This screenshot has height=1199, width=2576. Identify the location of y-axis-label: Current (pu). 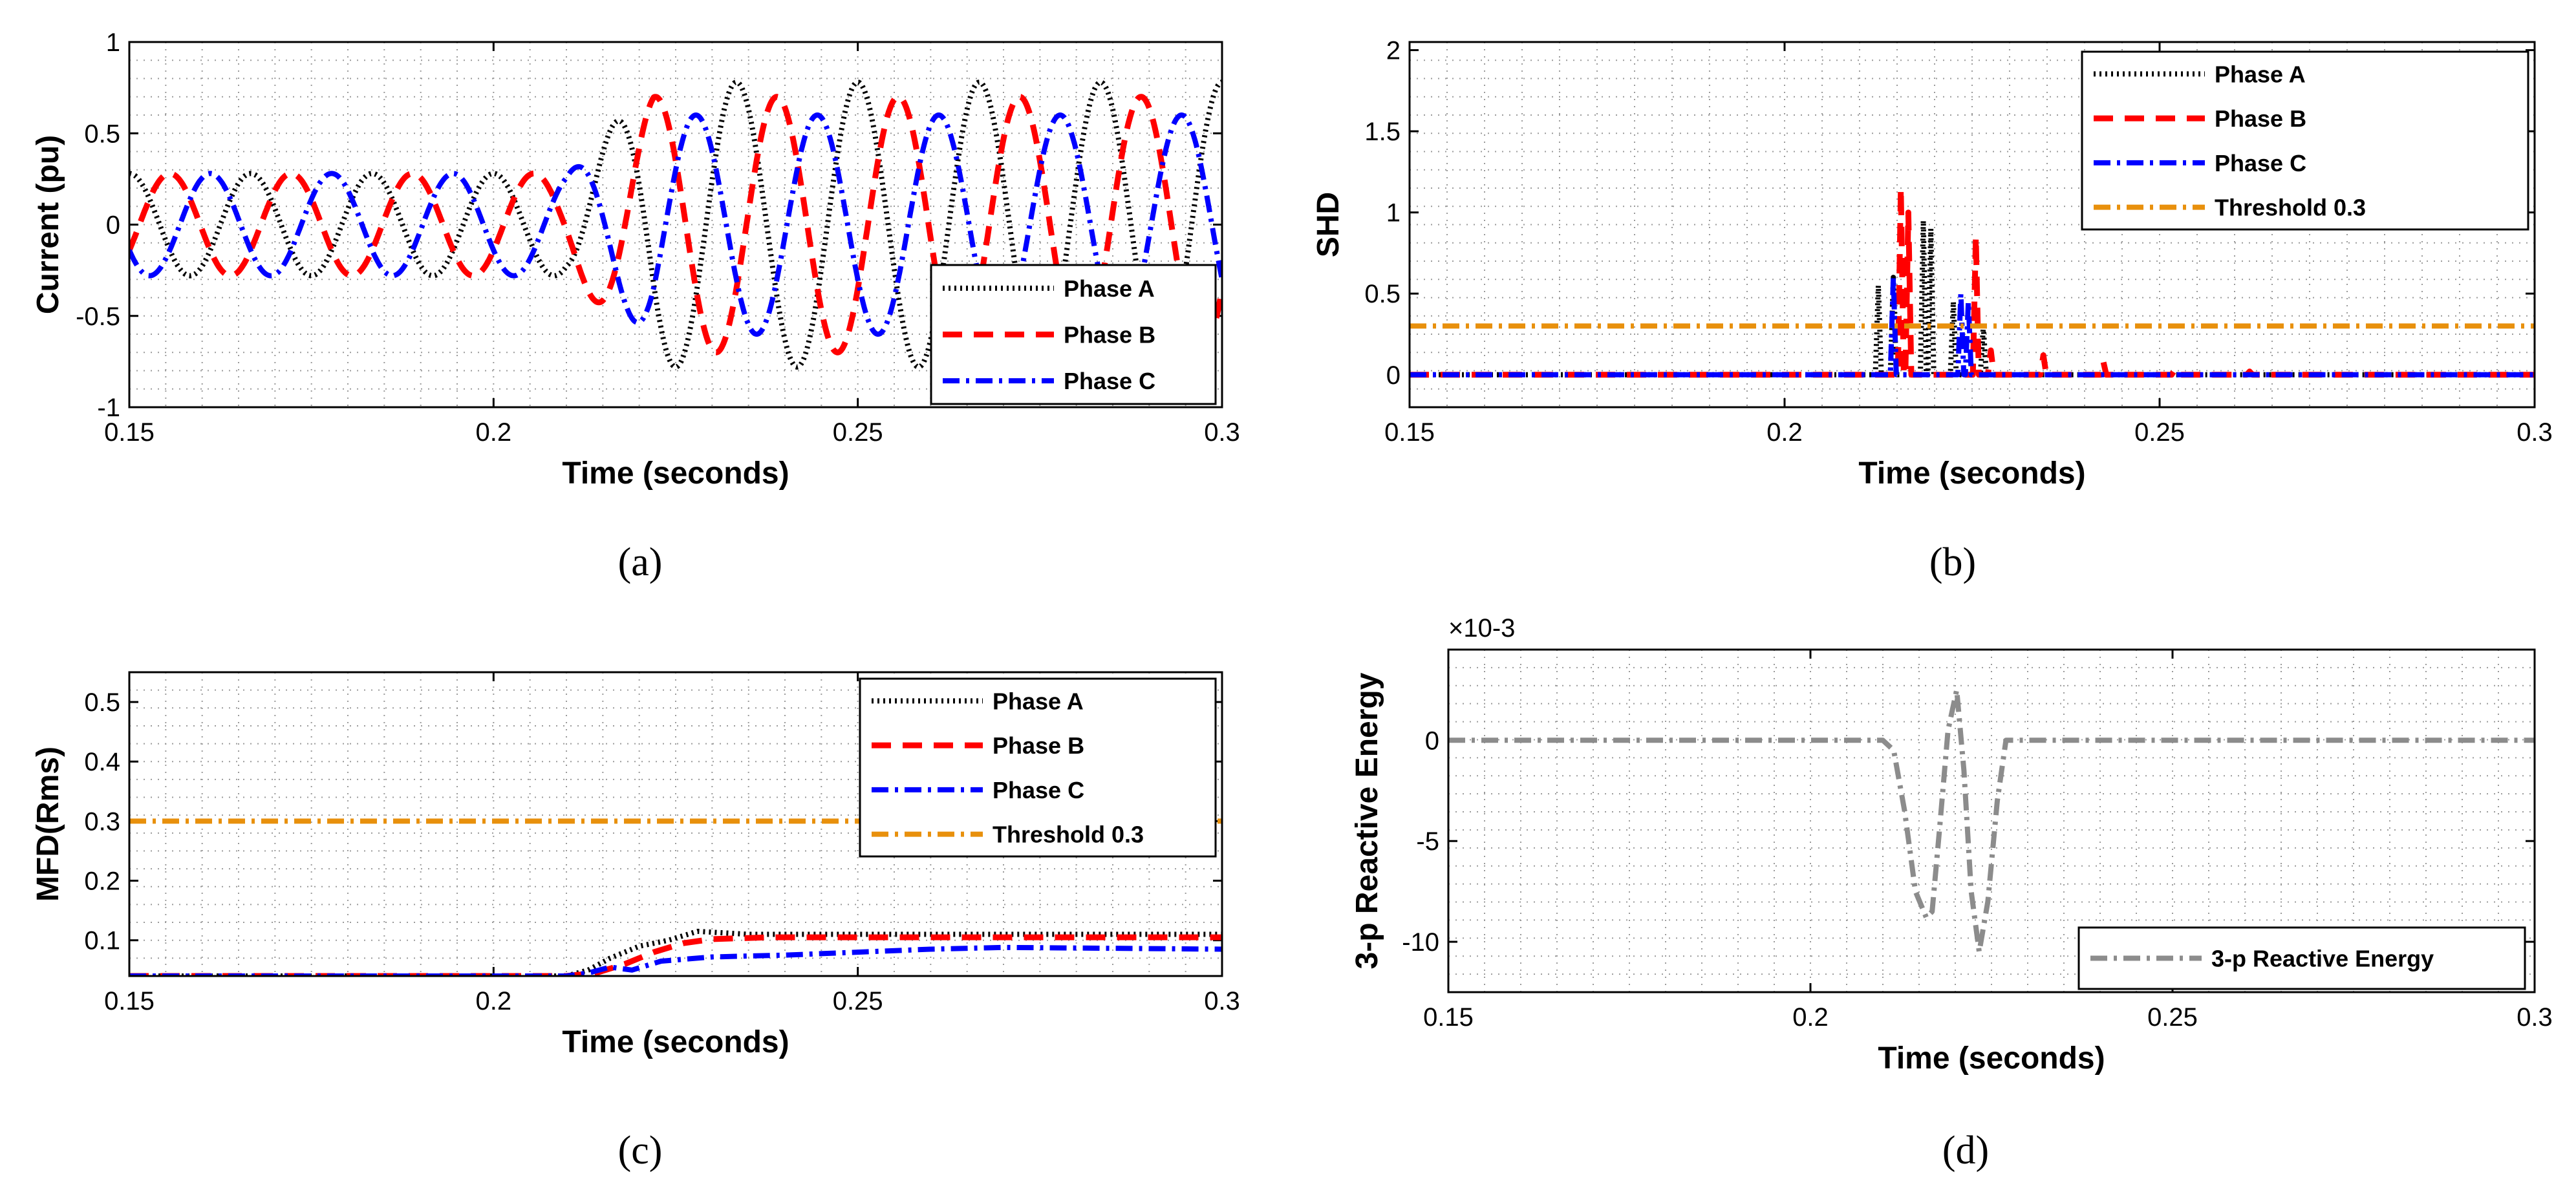
(48, 224).